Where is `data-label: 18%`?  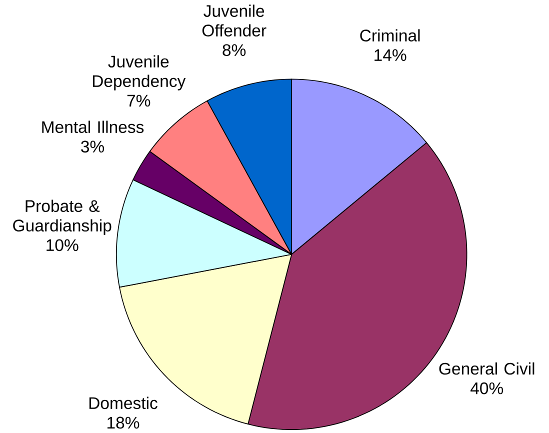 data-label: 18% is located at coordinates (123, 422).